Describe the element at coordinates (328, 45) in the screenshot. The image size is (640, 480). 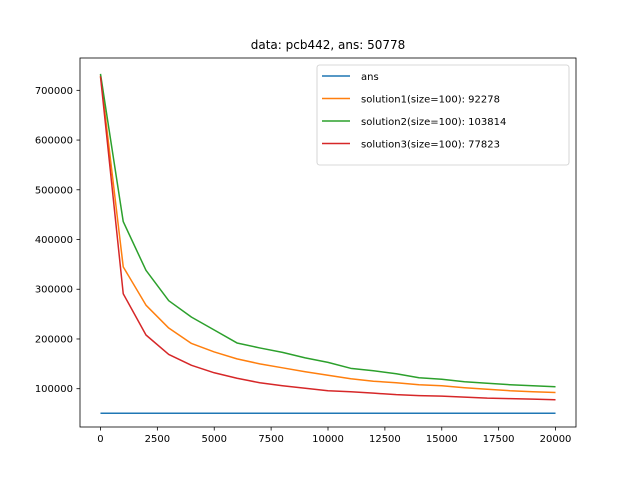
I see `chart-title: data: pcb442, ans: 50778` at that location.